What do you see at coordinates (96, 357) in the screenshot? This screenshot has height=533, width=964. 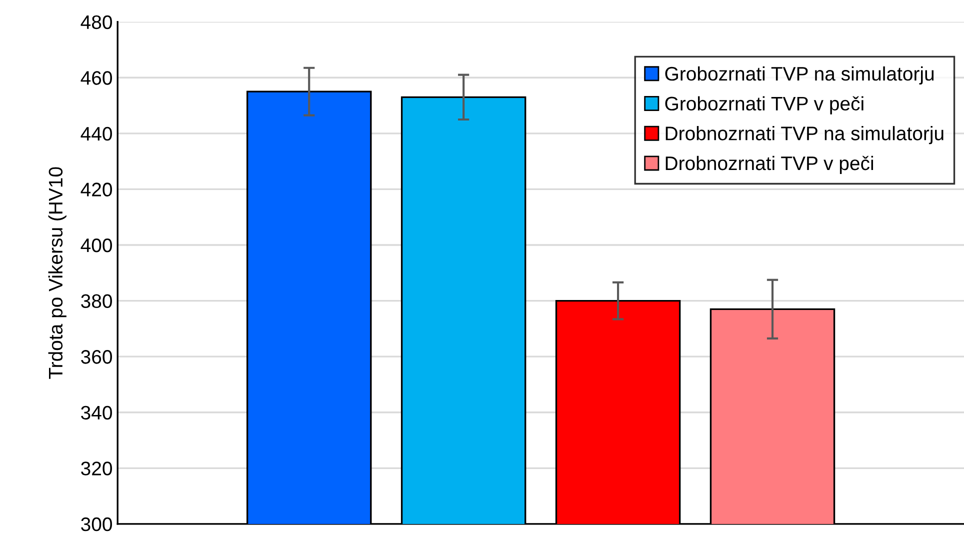 I see `y-tick-label: 360` at bounding box center [96, 357].